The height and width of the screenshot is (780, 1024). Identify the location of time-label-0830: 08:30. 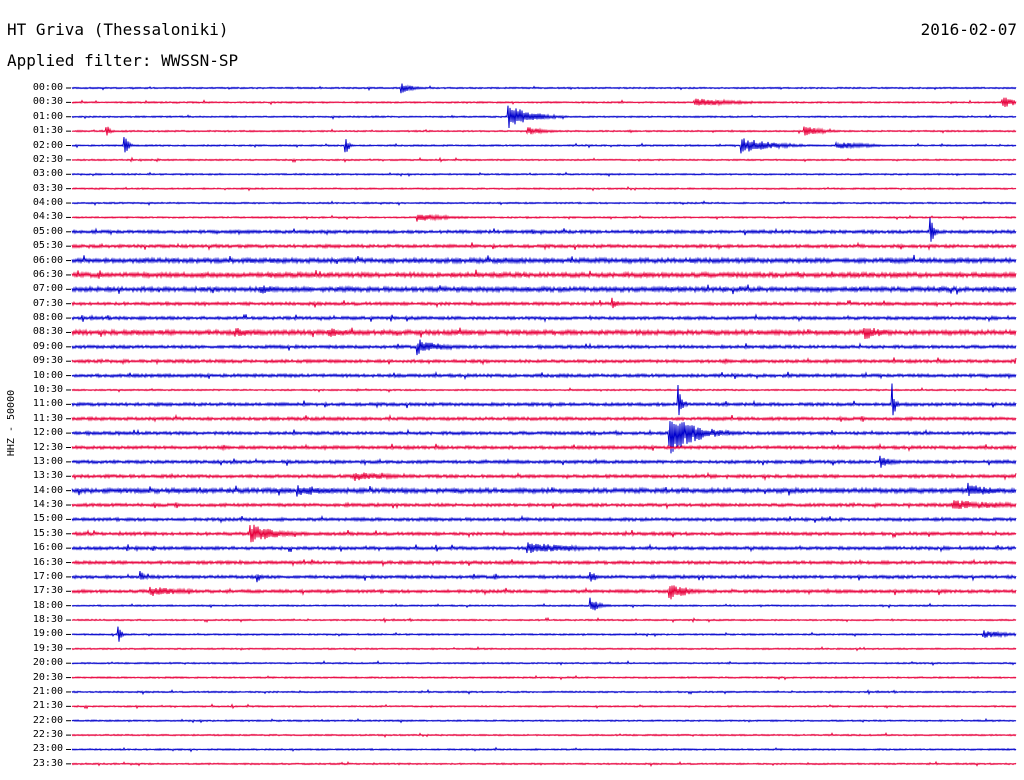
(47, 332).